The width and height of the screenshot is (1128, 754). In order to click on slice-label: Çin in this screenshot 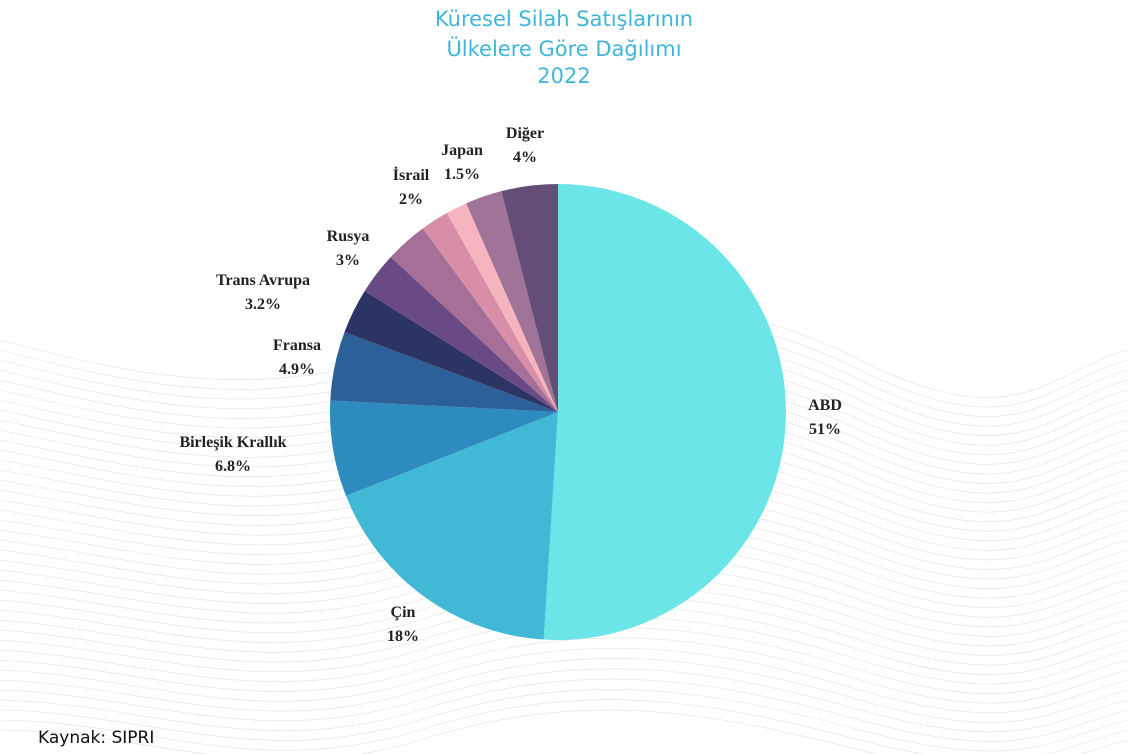, I will do `click(403, 612)`.